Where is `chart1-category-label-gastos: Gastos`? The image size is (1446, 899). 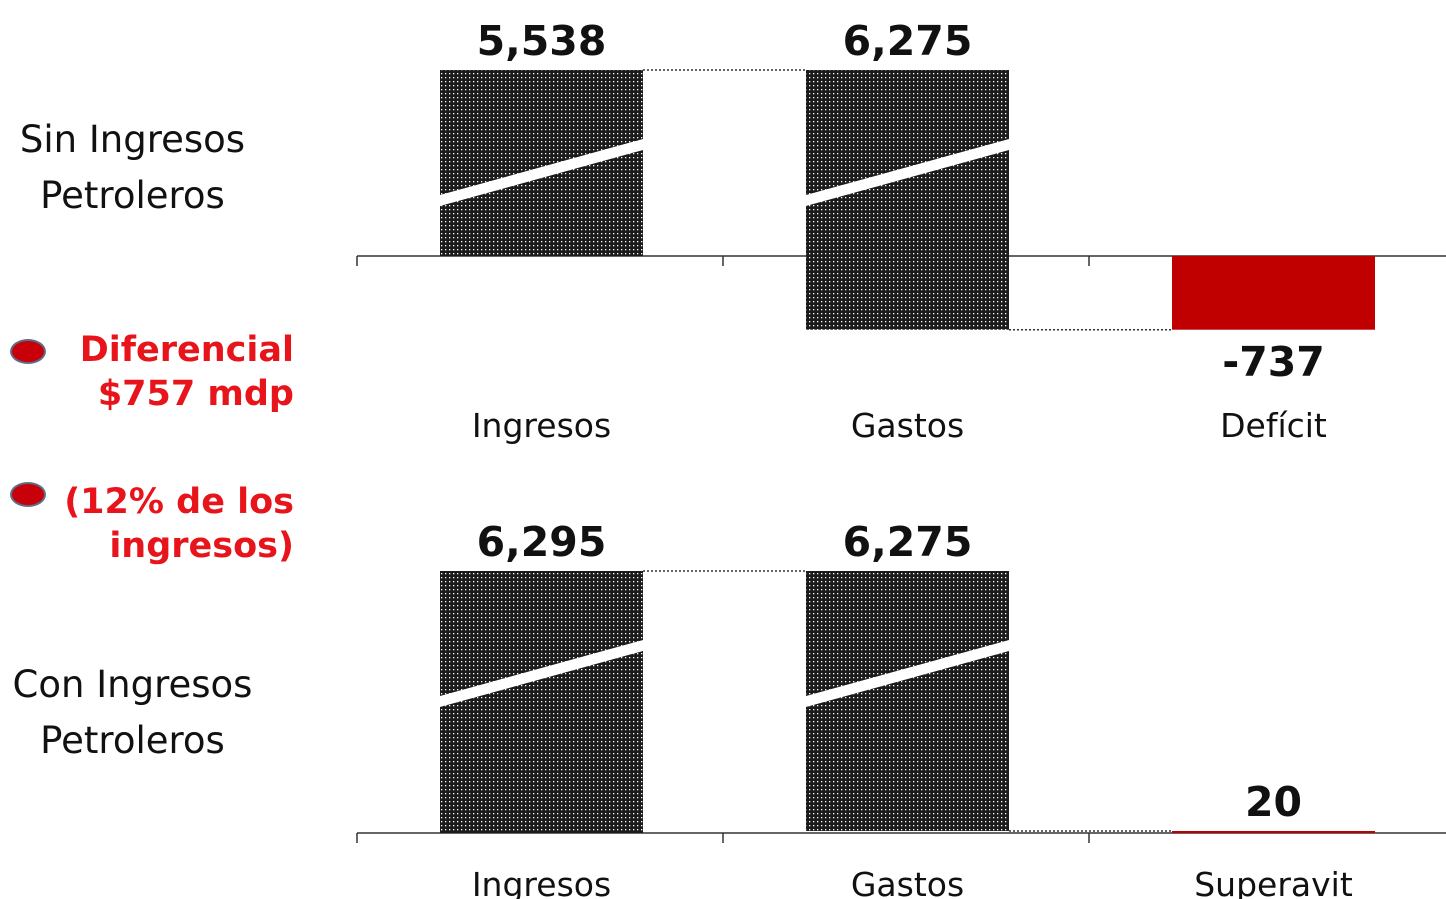
chart1-category-label-gastos: Gastos is located at coordinates (907, 425).